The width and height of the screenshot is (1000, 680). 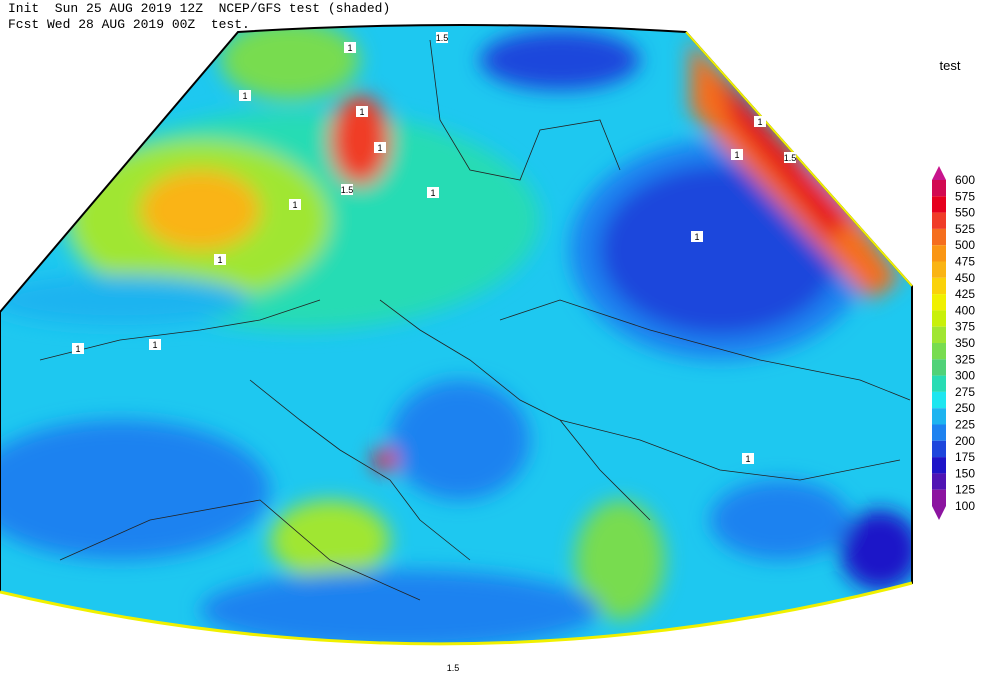 I want to click on colorbar-label: 225, so click(x=965, y=425).